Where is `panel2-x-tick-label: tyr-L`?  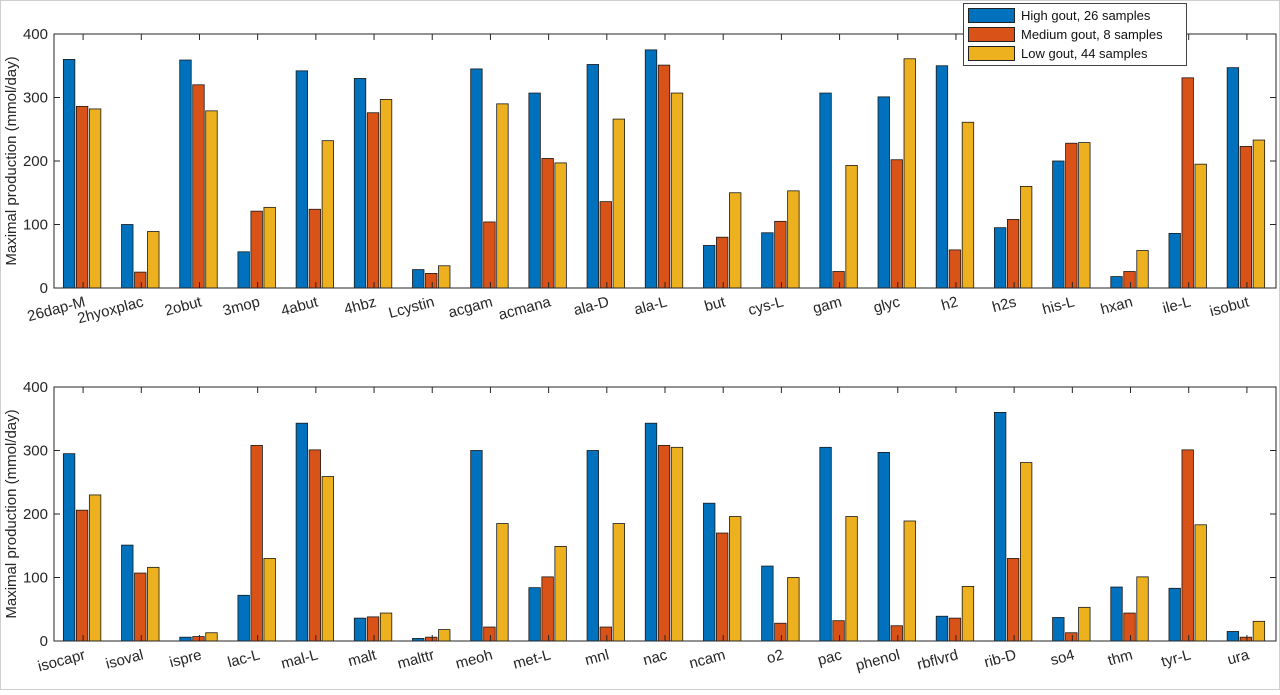 panel2-x-tick-label: tyr-L is located at coordinates (1175, 658).